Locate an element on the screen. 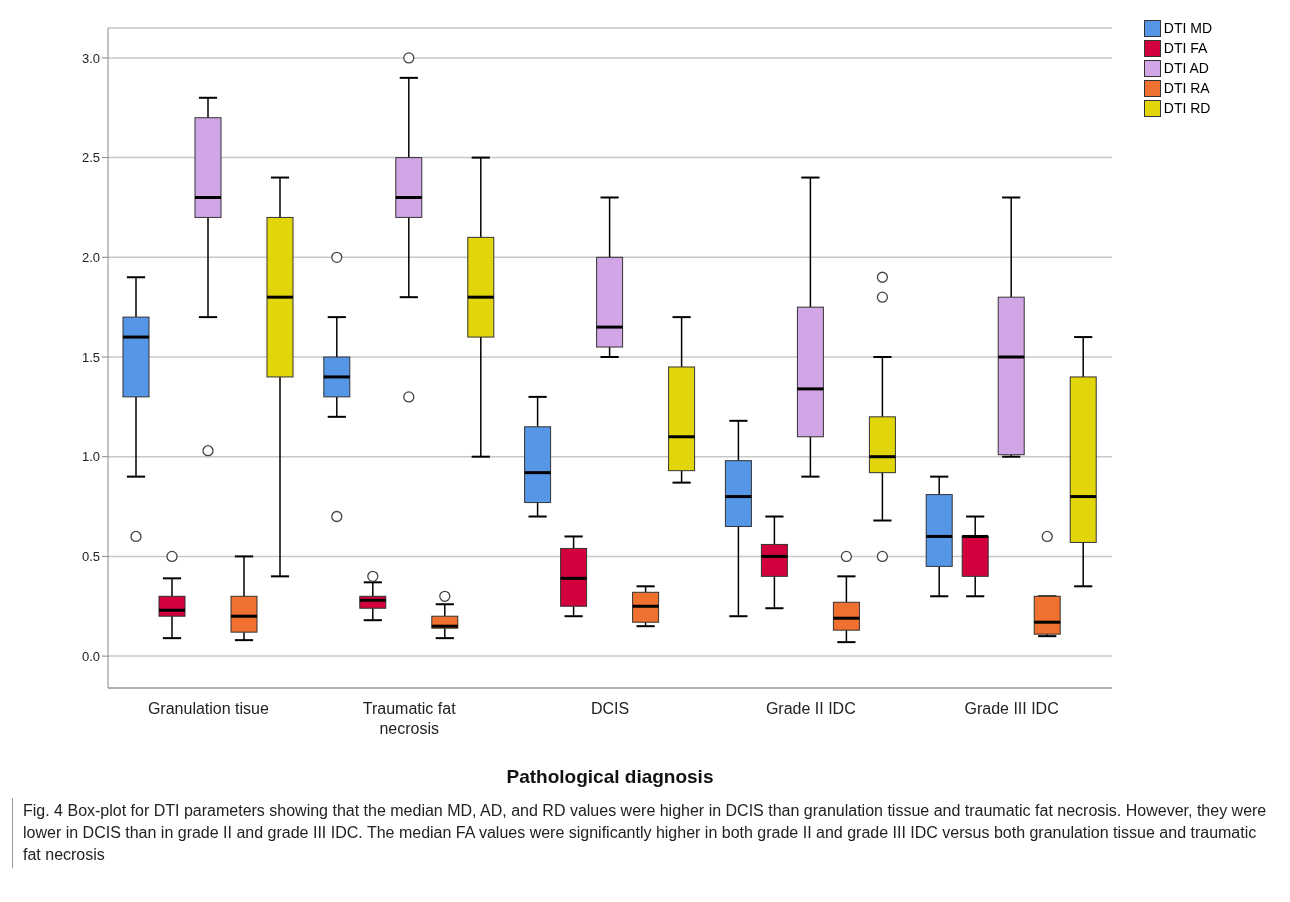  legend-label: DTI AD is located at coordinates (1186, 68).